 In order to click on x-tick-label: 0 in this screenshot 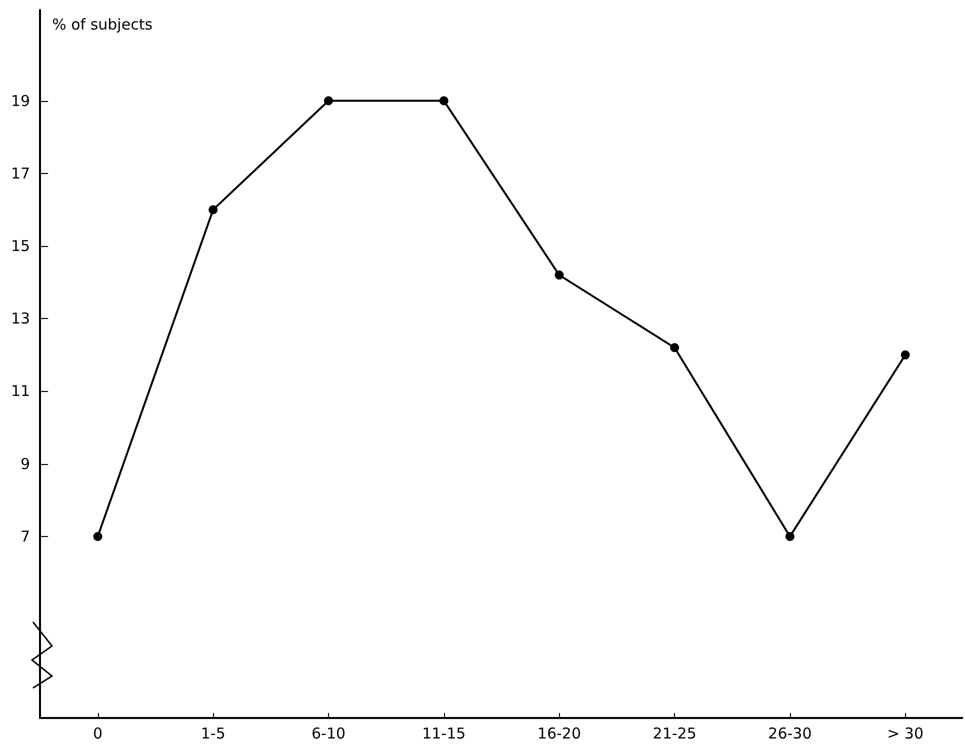, I will do `click(97, 733)`.